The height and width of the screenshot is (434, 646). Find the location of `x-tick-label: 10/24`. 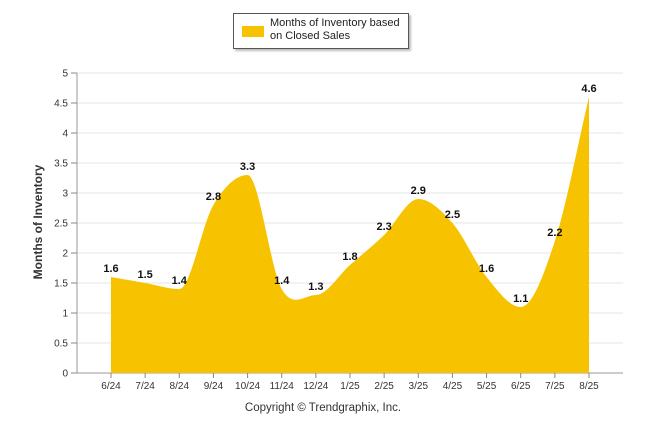

x-tick-label: 10/24 is located at coordinates (247, 386).